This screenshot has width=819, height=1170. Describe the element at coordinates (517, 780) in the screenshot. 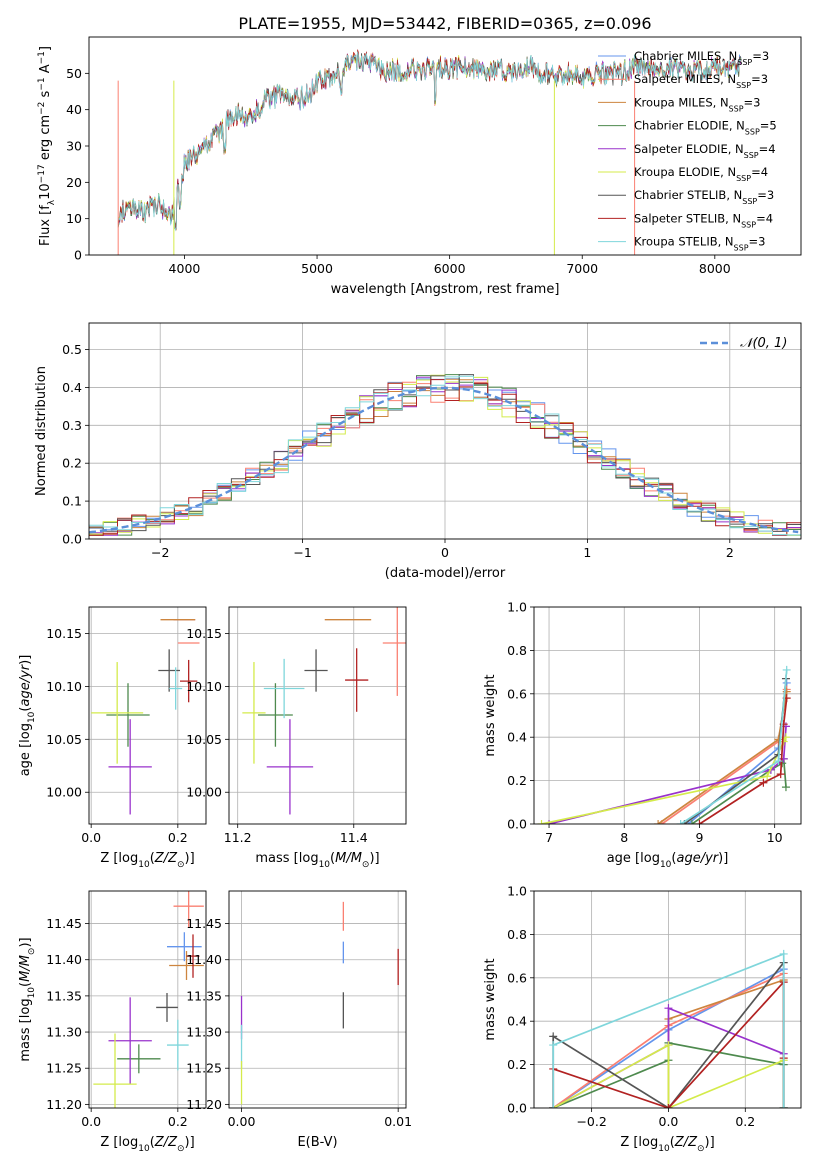

I see `weight-vs-age-ytick-label: 0.2` at that location.